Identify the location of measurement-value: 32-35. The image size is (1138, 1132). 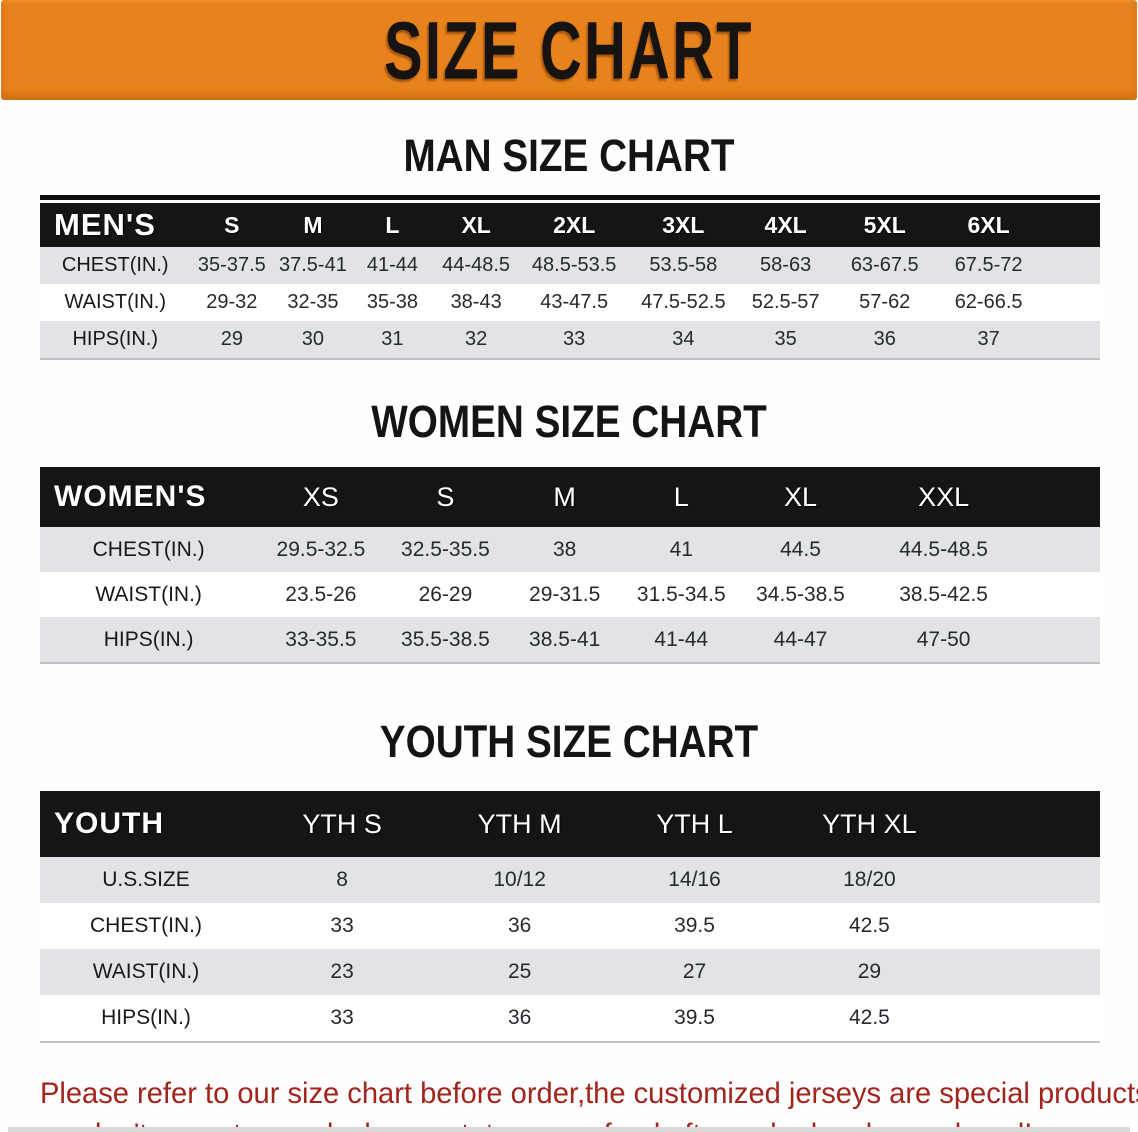
(313, 302).